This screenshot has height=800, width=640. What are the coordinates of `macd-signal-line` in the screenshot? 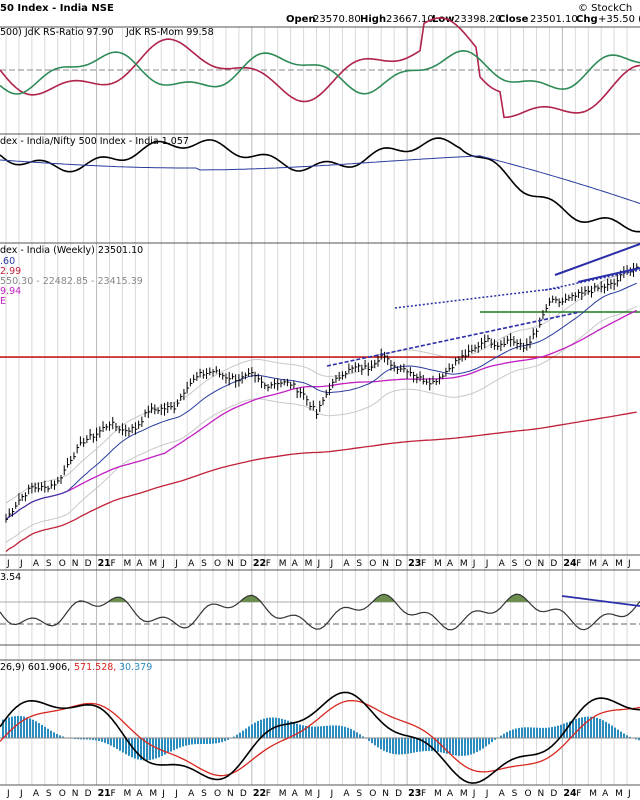 It's located at (320, 738).